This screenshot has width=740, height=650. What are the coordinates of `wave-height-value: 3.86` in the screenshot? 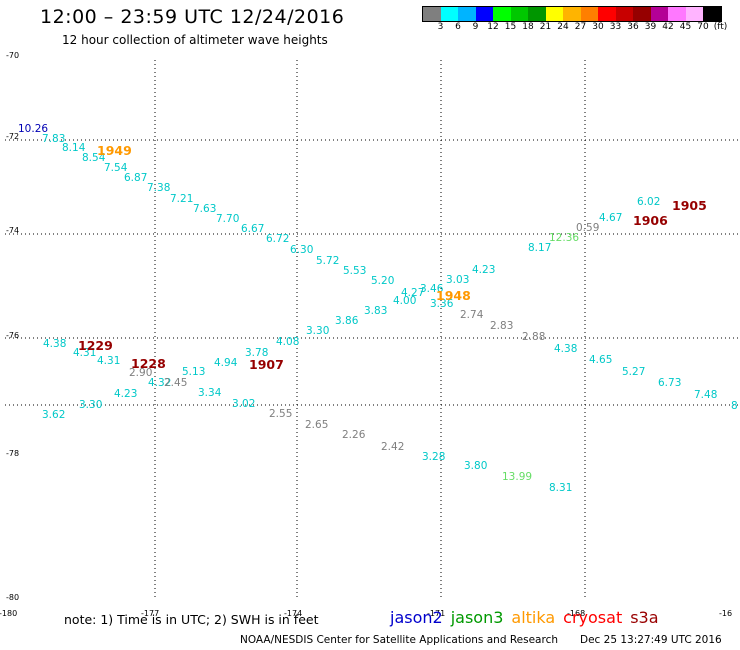 It's located at (347, 321).